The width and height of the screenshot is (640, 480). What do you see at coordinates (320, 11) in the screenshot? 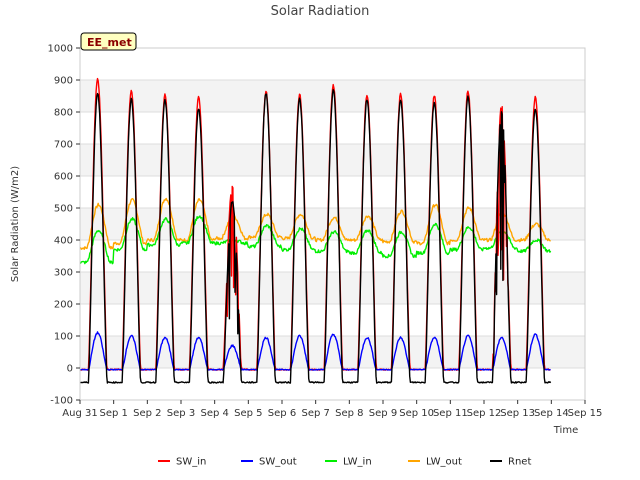
I see `chart-title: Solar Radiation` at bounding box center [320, 11].